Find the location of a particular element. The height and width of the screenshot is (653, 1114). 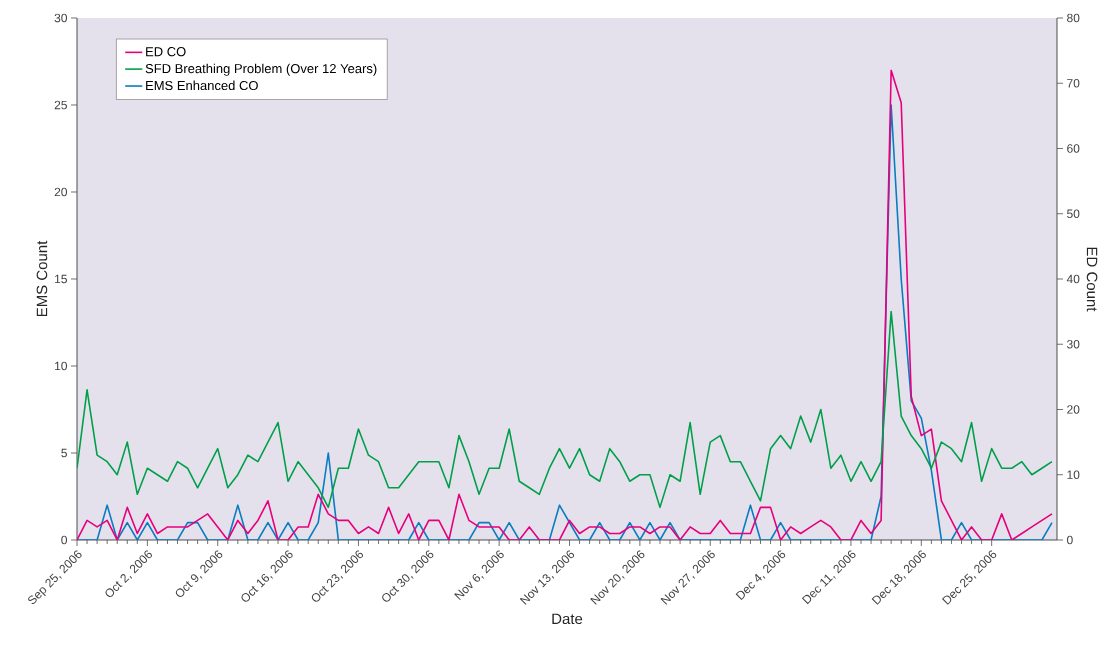

y-tick-label: 30 is located at coordinates (61, 18).